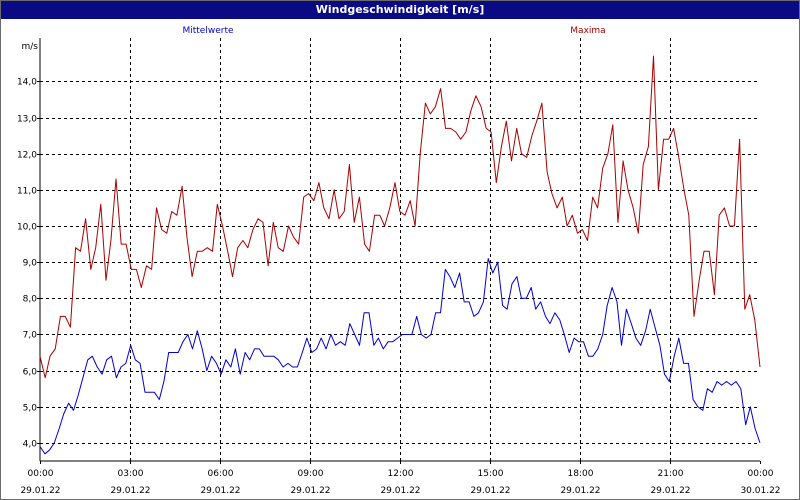  What do you see at coordinates (27, 192) in the screenshot?
I see `y-tick-label: 11,0` at bounding box center [27, 192].